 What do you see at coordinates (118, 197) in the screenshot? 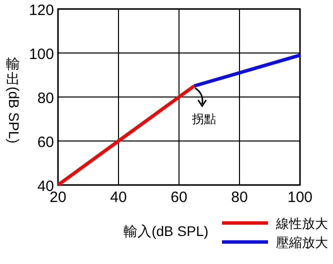
I see `x-tick-label: 40` at bounding box center [118, 197].